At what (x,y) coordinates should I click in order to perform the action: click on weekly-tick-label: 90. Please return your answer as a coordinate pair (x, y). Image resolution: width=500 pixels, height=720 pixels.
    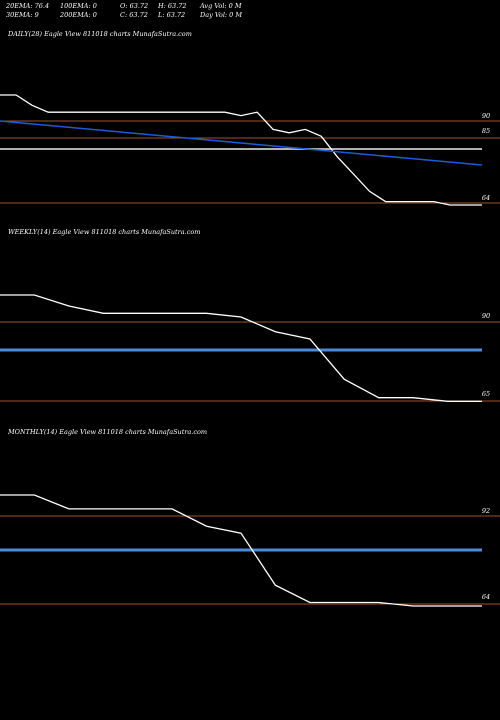
    Looking at the image, I should click on (486, 316).